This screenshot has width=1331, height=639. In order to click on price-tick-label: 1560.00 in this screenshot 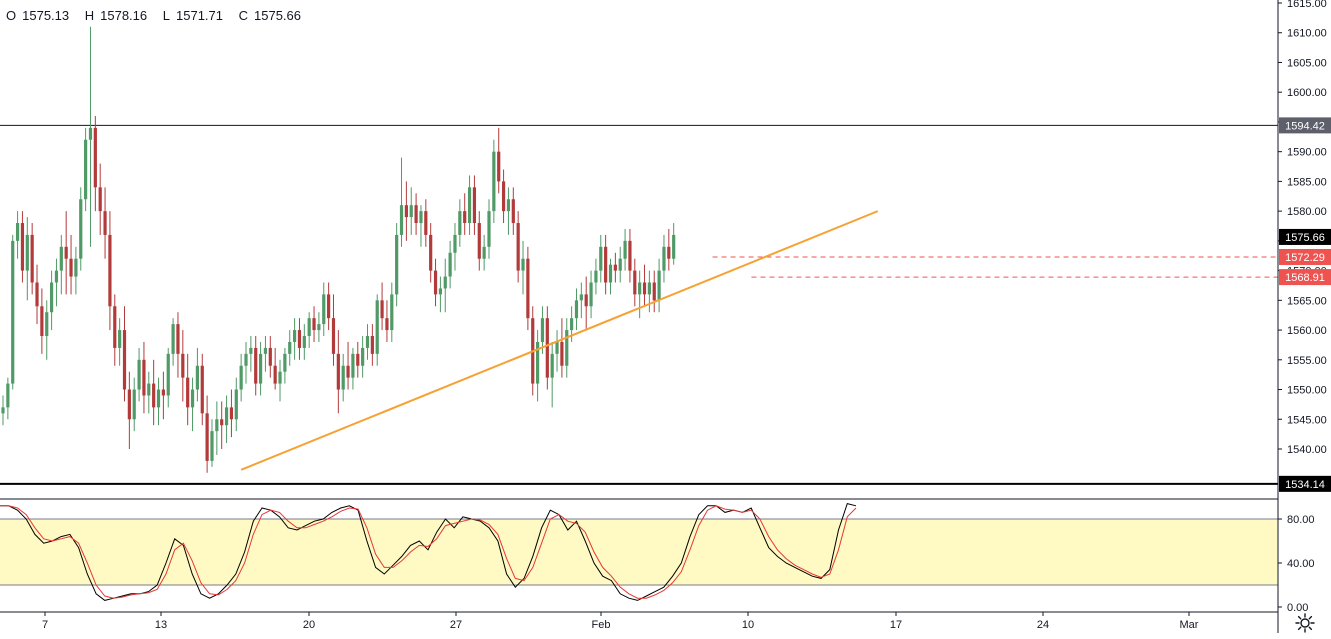, I will do `click(1307, 331)`.